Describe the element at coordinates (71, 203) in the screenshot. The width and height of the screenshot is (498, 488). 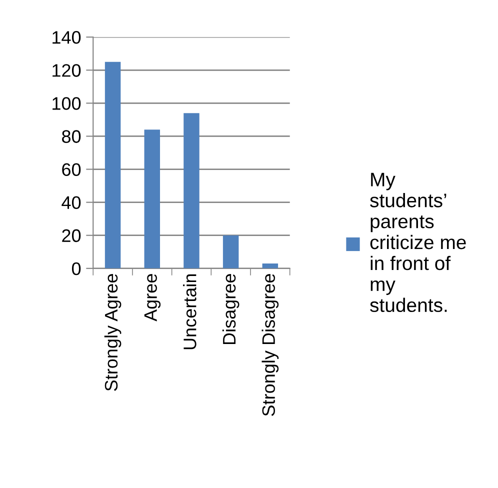
I see `y-tick-label: 40` at that location.